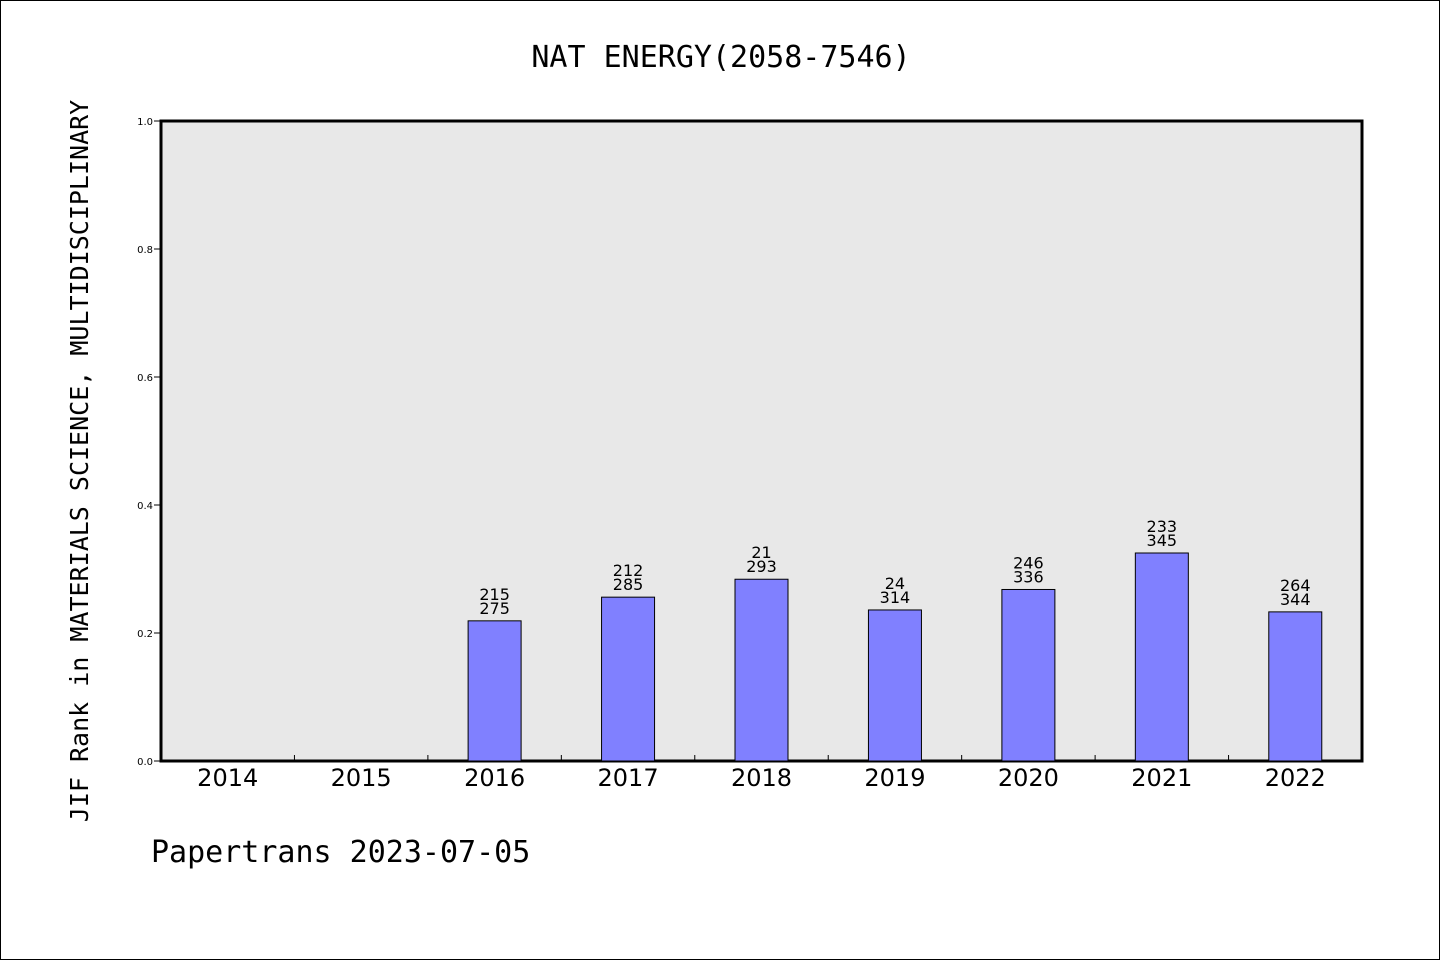 The height and width of the screenshot is (961, 1440). What do you see at coordinates (628, 584) in the screenshot?
I see `data-label-total: 285` at bounding box center [628, 584].